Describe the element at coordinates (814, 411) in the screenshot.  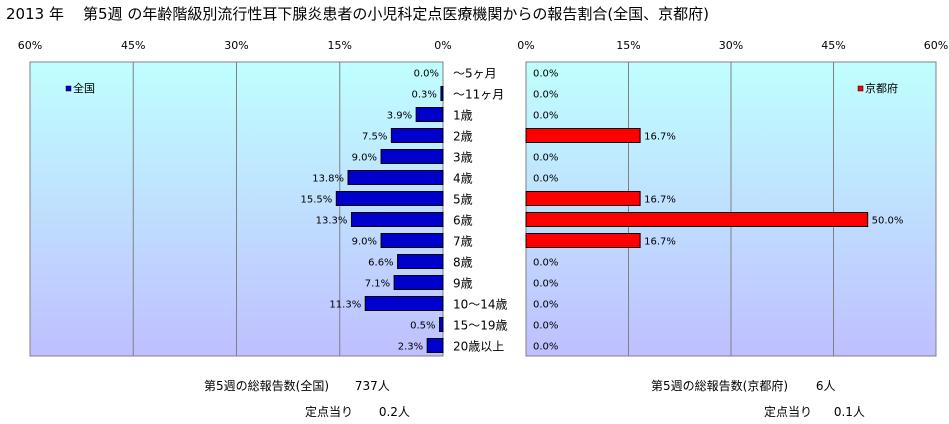
I see `kyoto-per-point: 定点当り 0.1人` at that location.